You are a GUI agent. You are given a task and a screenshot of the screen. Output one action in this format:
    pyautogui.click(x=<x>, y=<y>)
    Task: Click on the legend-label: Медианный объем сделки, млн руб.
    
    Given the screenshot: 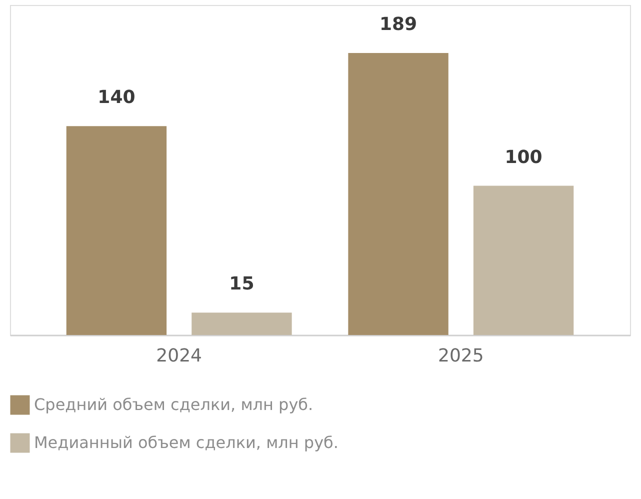 What is the action you would take?
    pyautogui.click(x=186, y=442)
    